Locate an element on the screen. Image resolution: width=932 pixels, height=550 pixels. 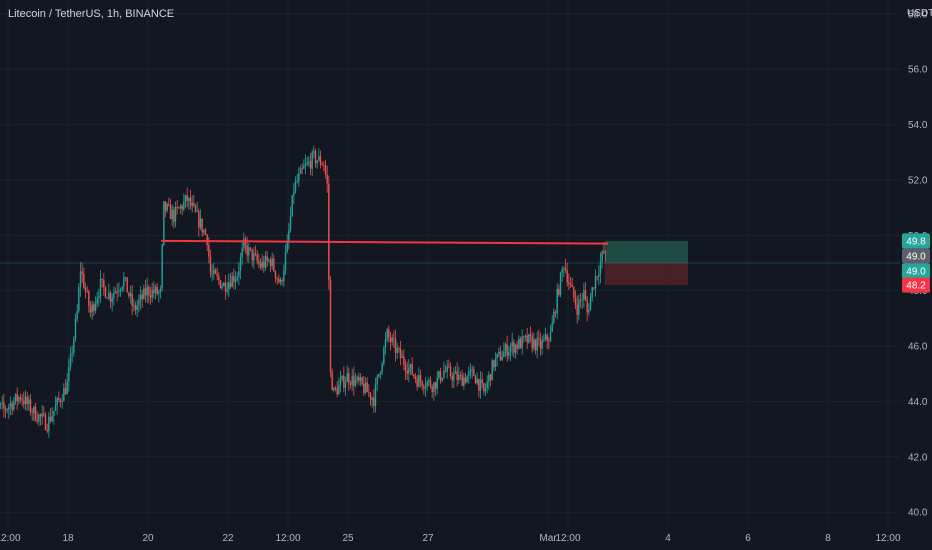
time-tick-label: 20 is located at coordinates (148, 538).